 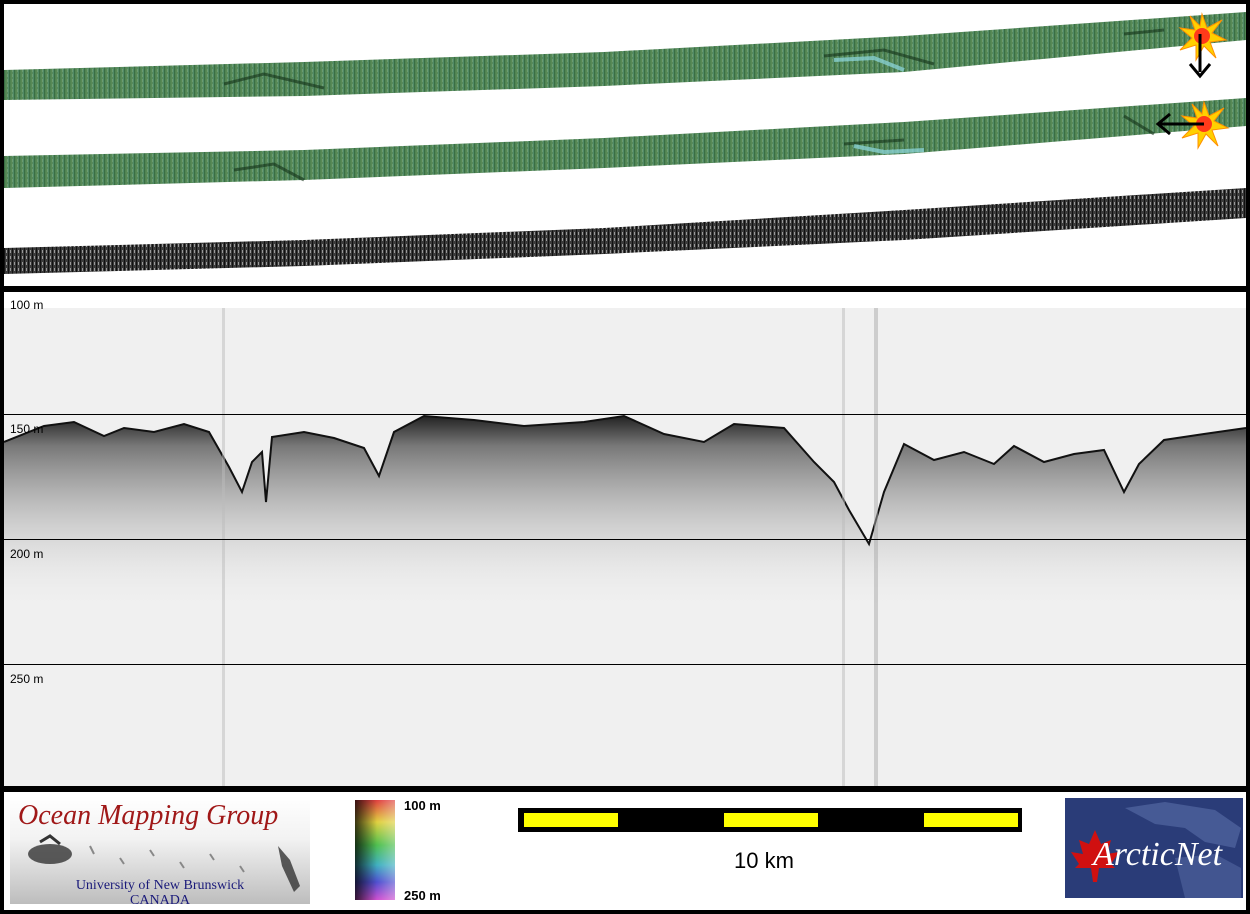 I want to click on maple-leaf-icon, so click(x=1095, y=856).